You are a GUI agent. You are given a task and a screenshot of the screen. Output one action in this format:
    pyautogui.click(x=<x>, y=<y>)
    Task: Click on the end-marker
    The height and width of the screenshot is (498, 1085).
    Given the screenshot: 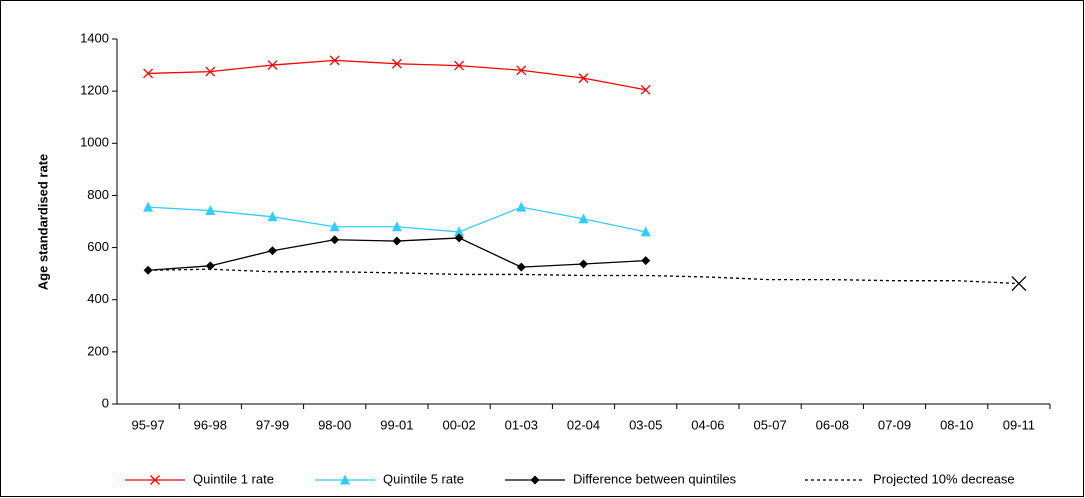 What is the action you would take?
    pyautogui.click(x=1019, y=284)
    